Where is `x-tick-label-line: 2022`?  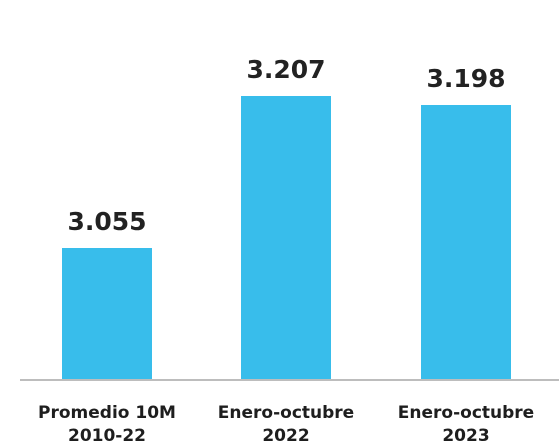 x-tick-label-line: 2022 is located at coordinates (285, 436).